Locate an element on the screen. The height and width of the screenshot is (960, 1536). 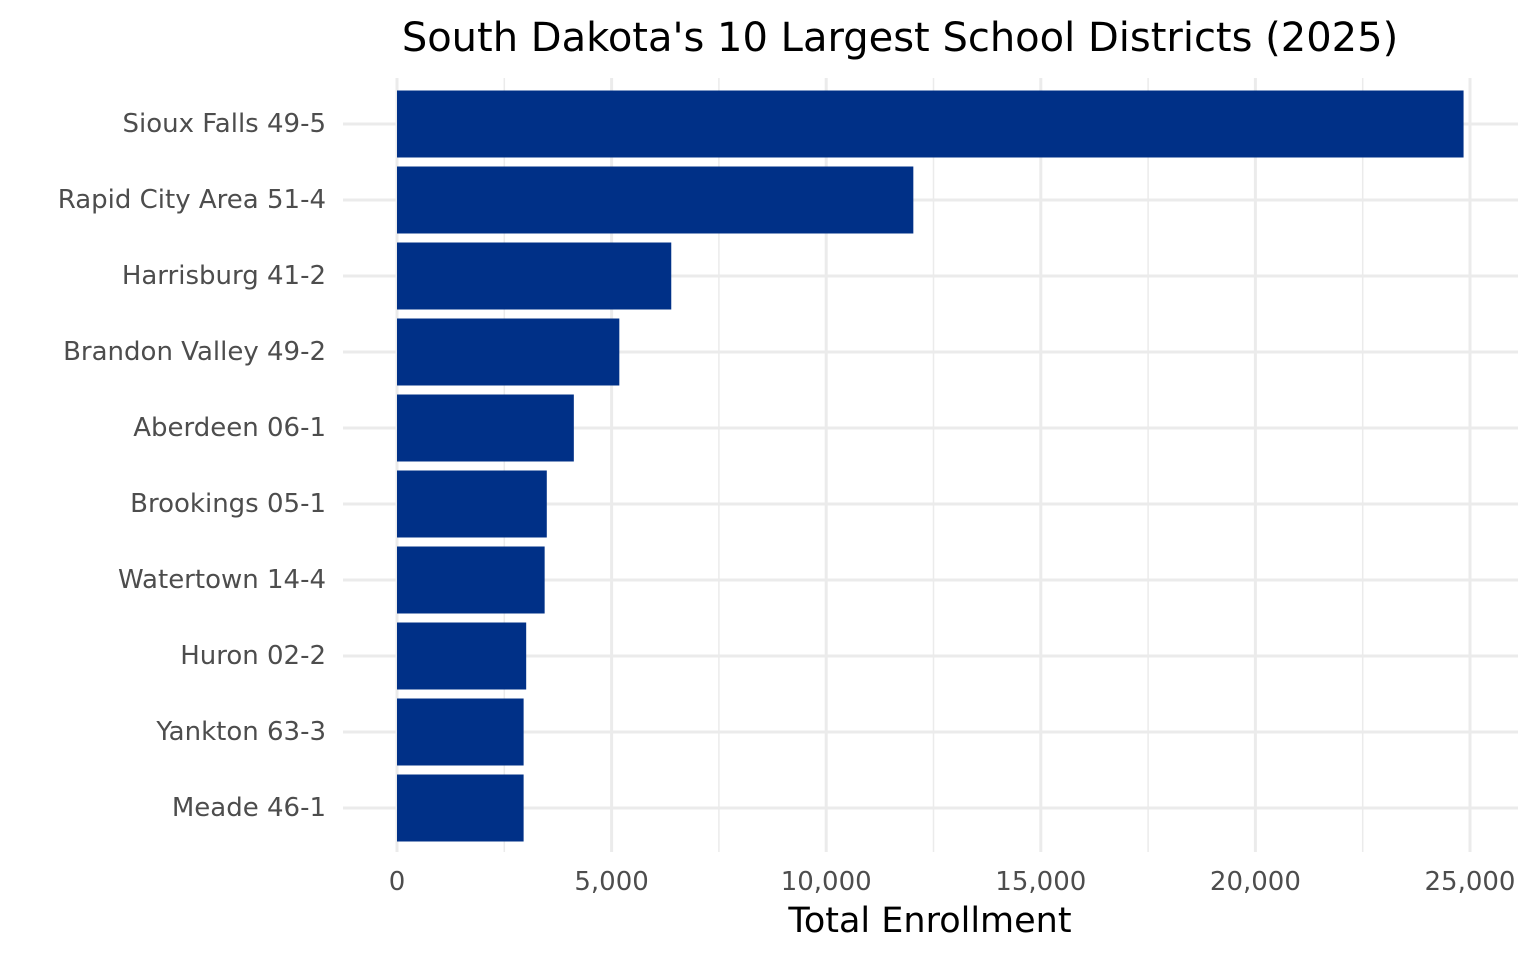
y-tick-label: Meade 46-1 is located at coordinates (249, 808).